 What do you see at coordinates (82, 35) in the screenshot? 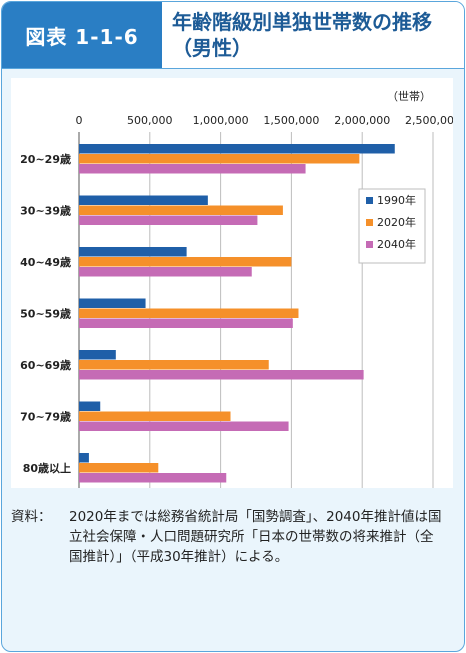
I see `figure-number-badge: 図表 1-1-6` at bounding box center [82, 35].